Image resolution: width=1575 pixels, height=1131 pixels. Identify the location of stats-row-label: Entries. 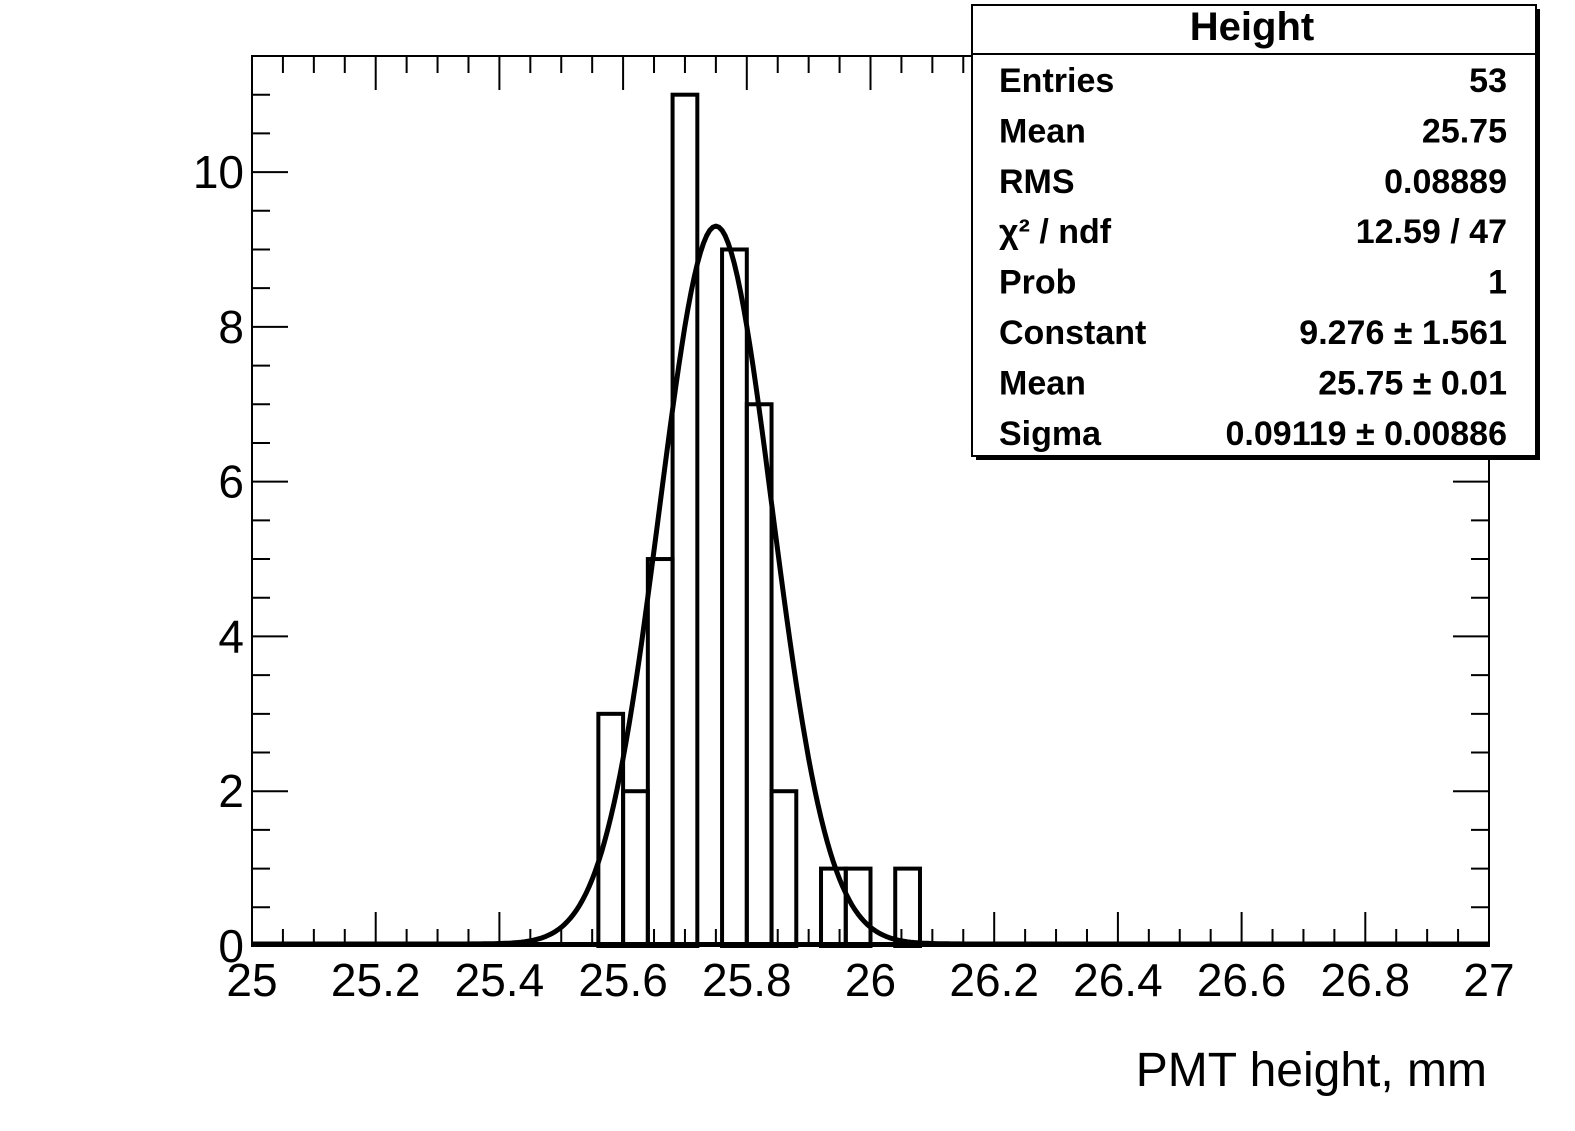
(1056, 81).